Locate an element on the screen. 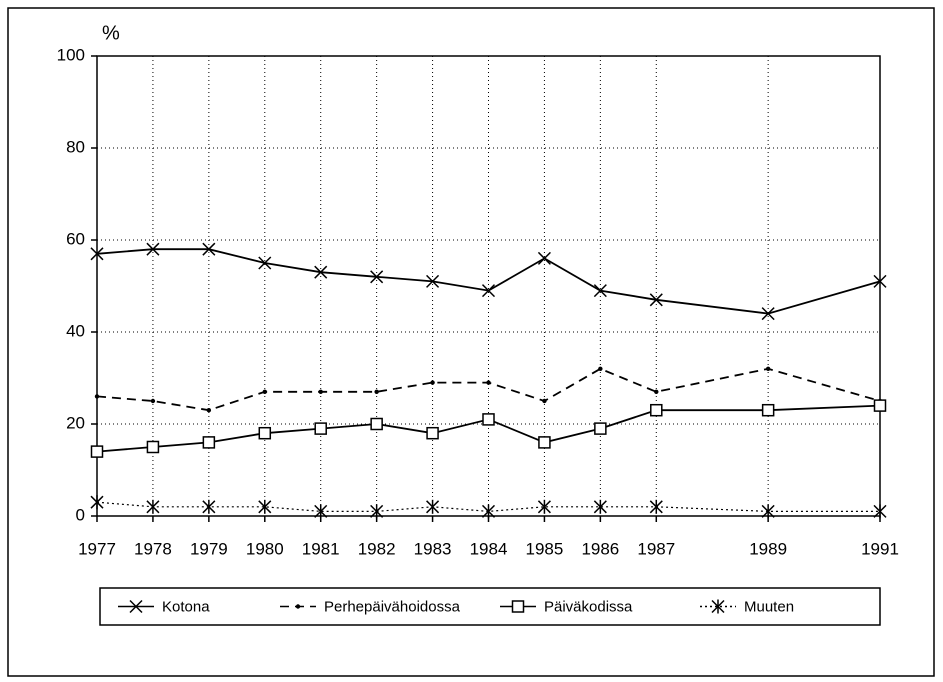  x-tick-label: 1987 is located at coordinates (656, 548).